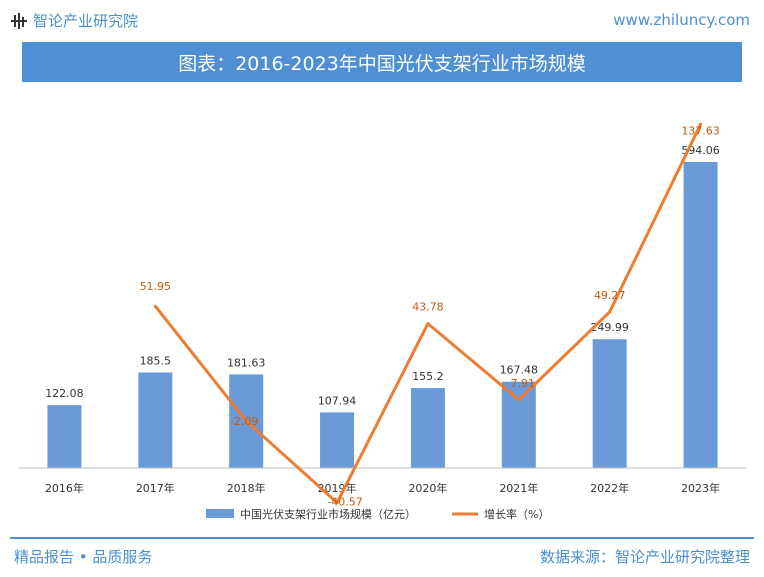  I want to click on legend-label-bar: 中国光伏支架行业市场规模（亿元）, so click(328, 514).